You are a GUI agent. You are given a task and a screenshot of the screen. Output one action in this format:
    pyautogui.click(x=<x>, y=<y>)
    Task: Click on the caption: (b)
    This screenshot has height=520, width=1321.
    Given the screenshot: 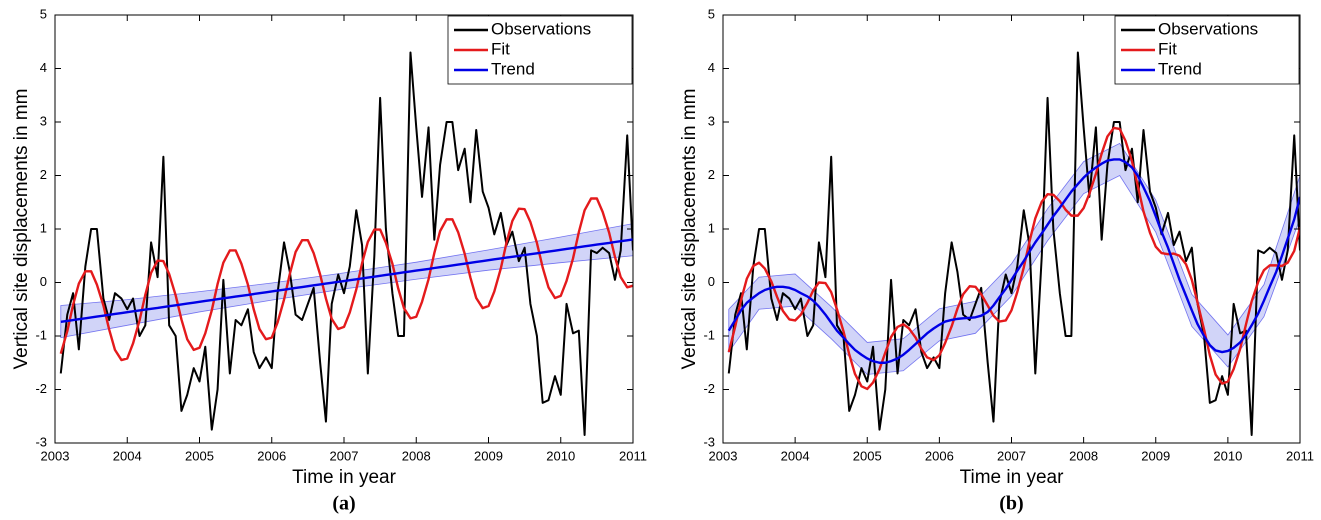 What is the action you would take?
    pyautogui.click(x=1011, y=504)
    